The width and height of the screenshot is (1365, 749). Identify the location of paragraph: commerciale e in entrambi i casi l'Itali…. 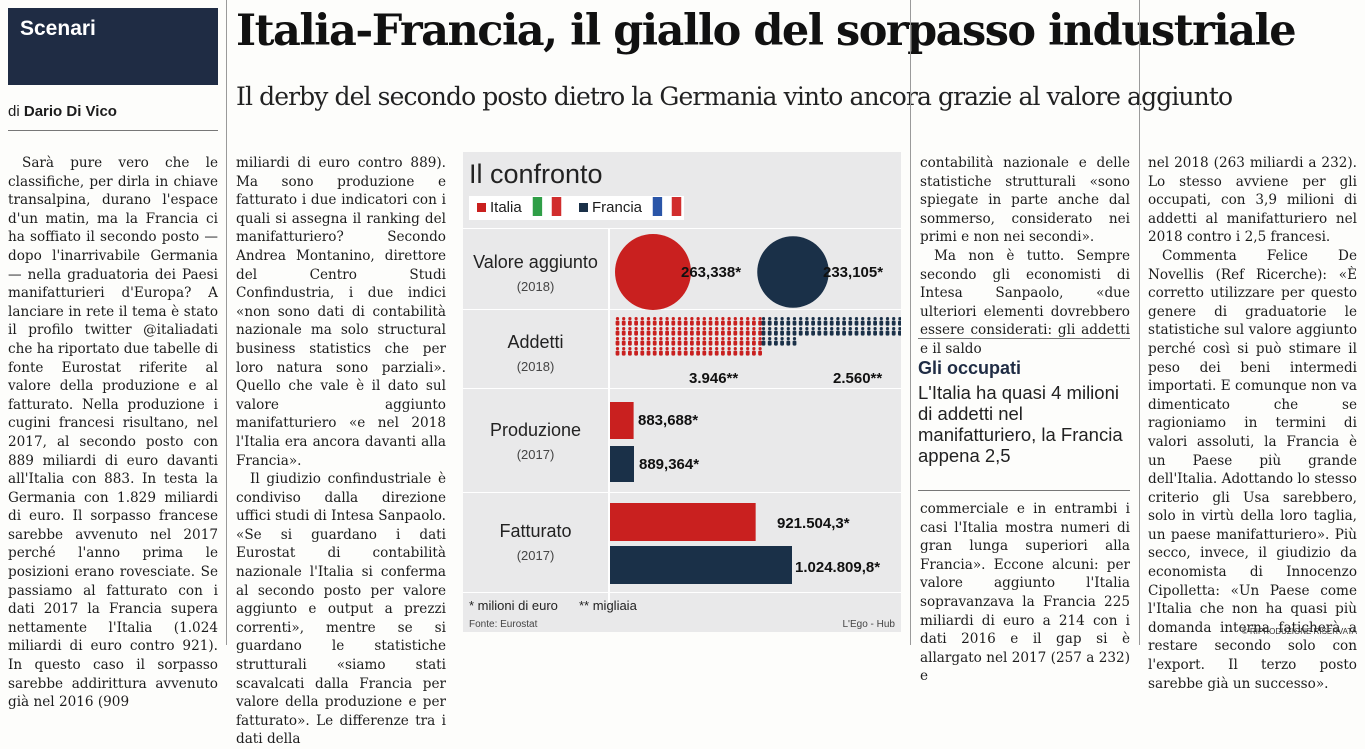
(1025, 593).